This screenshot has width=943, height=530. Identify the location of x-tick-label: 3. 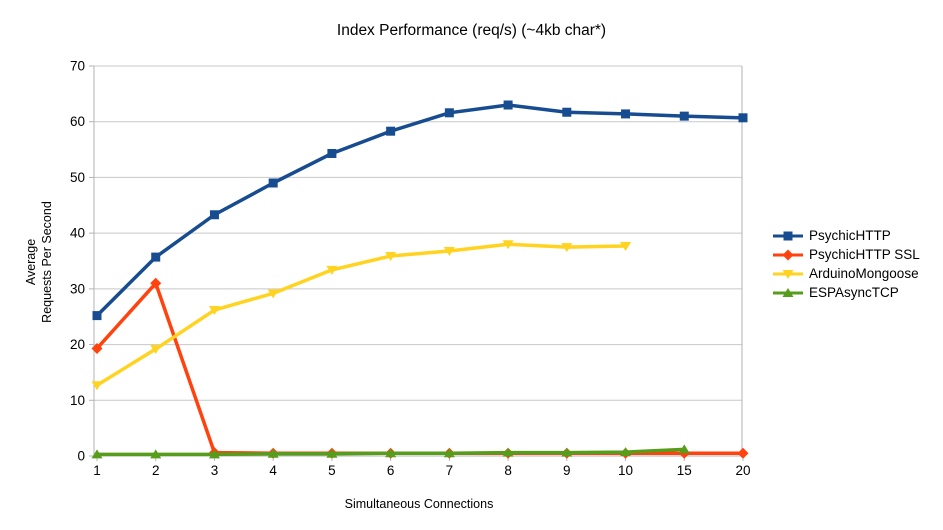
(215, 470).